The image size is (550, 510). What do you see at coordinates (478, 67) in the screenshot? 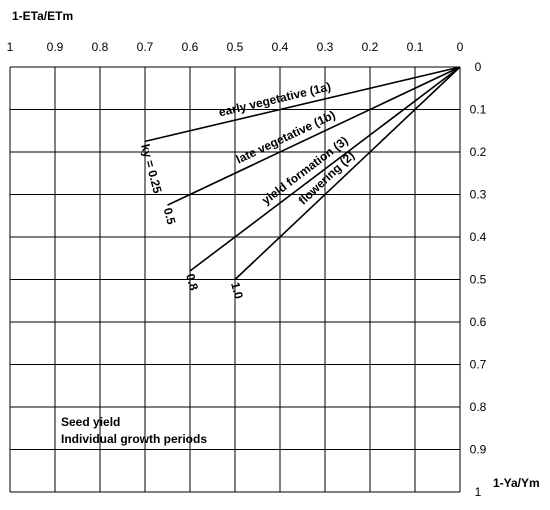
I see `y-tick-label: 0` at bounding box center [478, 67].